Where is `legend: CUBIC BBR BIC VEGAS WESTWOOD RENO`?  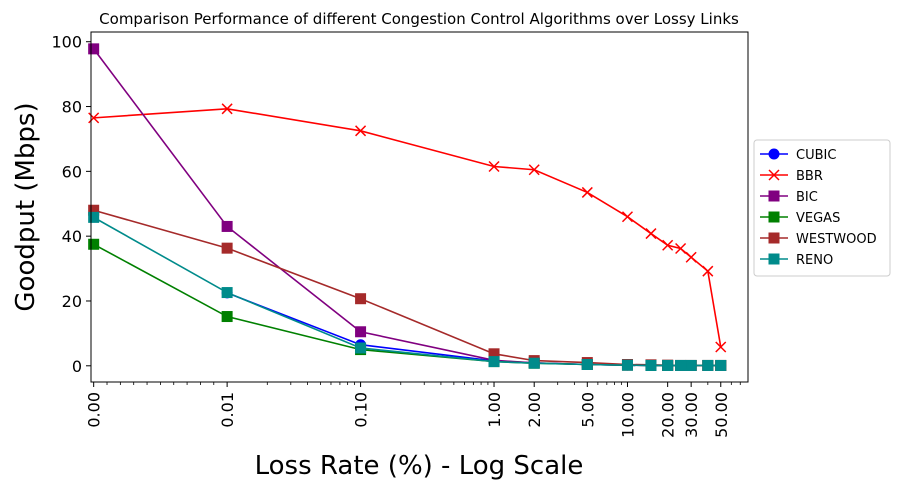 legend: CUBIC BBR BIC VEGAS WESTWOOD RENO is located at coordinates (822, 208).